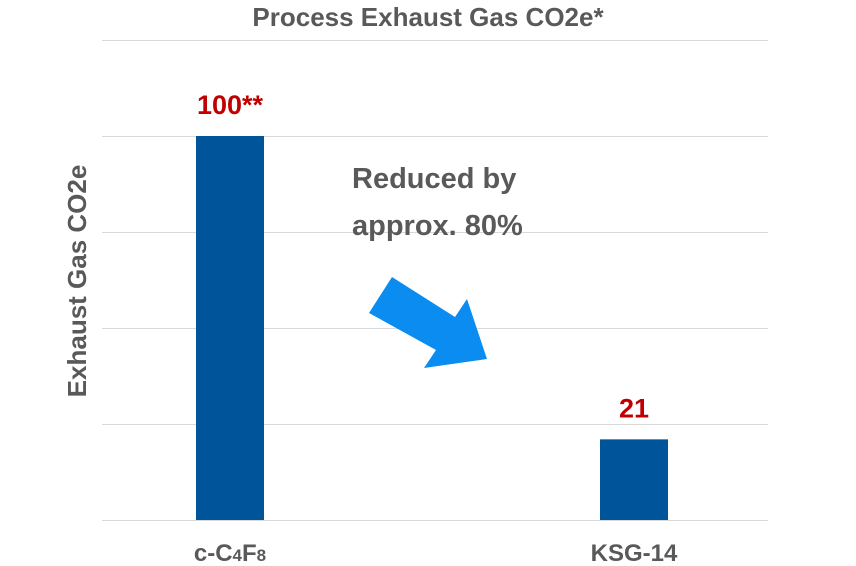 Image resolution: width=856 pixels, height=566 pixels. What do you see at coordinates (428, 322) in the screenshot?
I see `down-right-arrow-icon` at bounding box center [428, 322].